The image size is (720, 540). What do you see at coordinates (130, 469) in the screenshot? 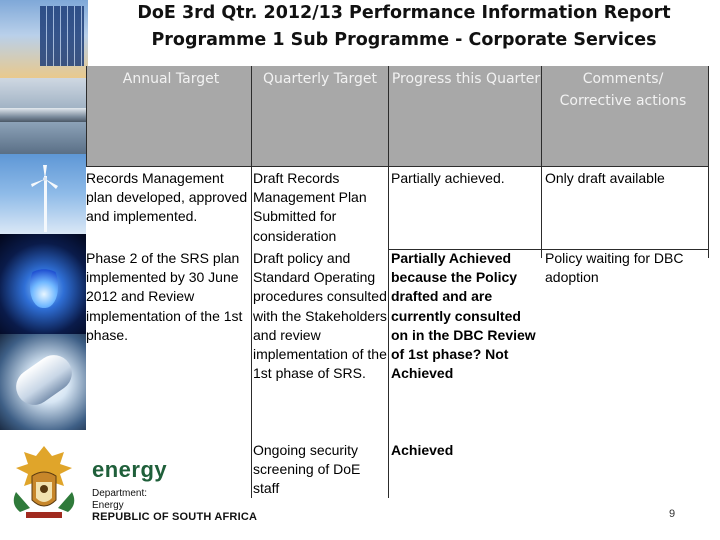
I see `energy-logo-word: energy` at bounding box center [130, 469].